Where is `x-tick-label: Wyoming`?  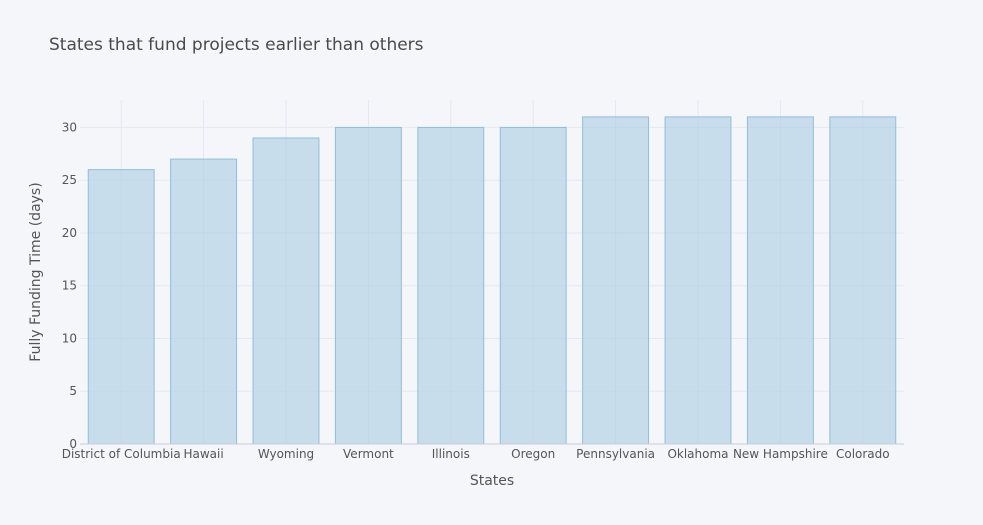 x-tick-label: Wyoming is located at coordinates (286, 454).